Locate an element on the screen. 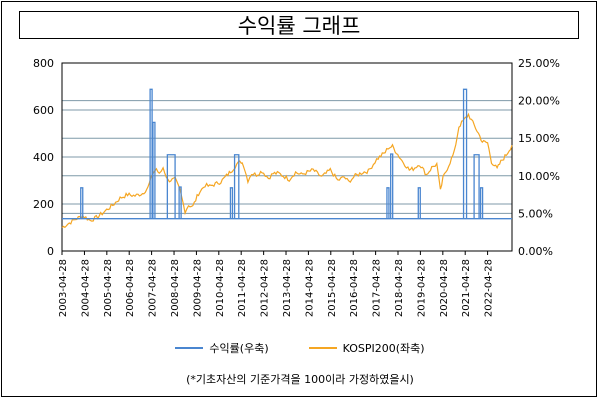 Image resolution: width=600 pixels, height=400 pixels. x-tick-label: 2011-04-28 is located at coordinates (242, 288).